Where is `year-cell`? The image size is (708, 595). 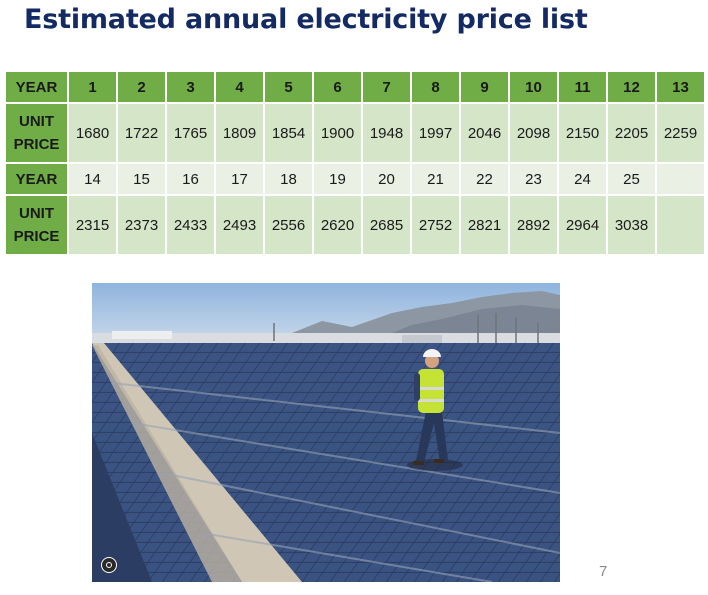
year-cell is located at coordinates (680, 179).